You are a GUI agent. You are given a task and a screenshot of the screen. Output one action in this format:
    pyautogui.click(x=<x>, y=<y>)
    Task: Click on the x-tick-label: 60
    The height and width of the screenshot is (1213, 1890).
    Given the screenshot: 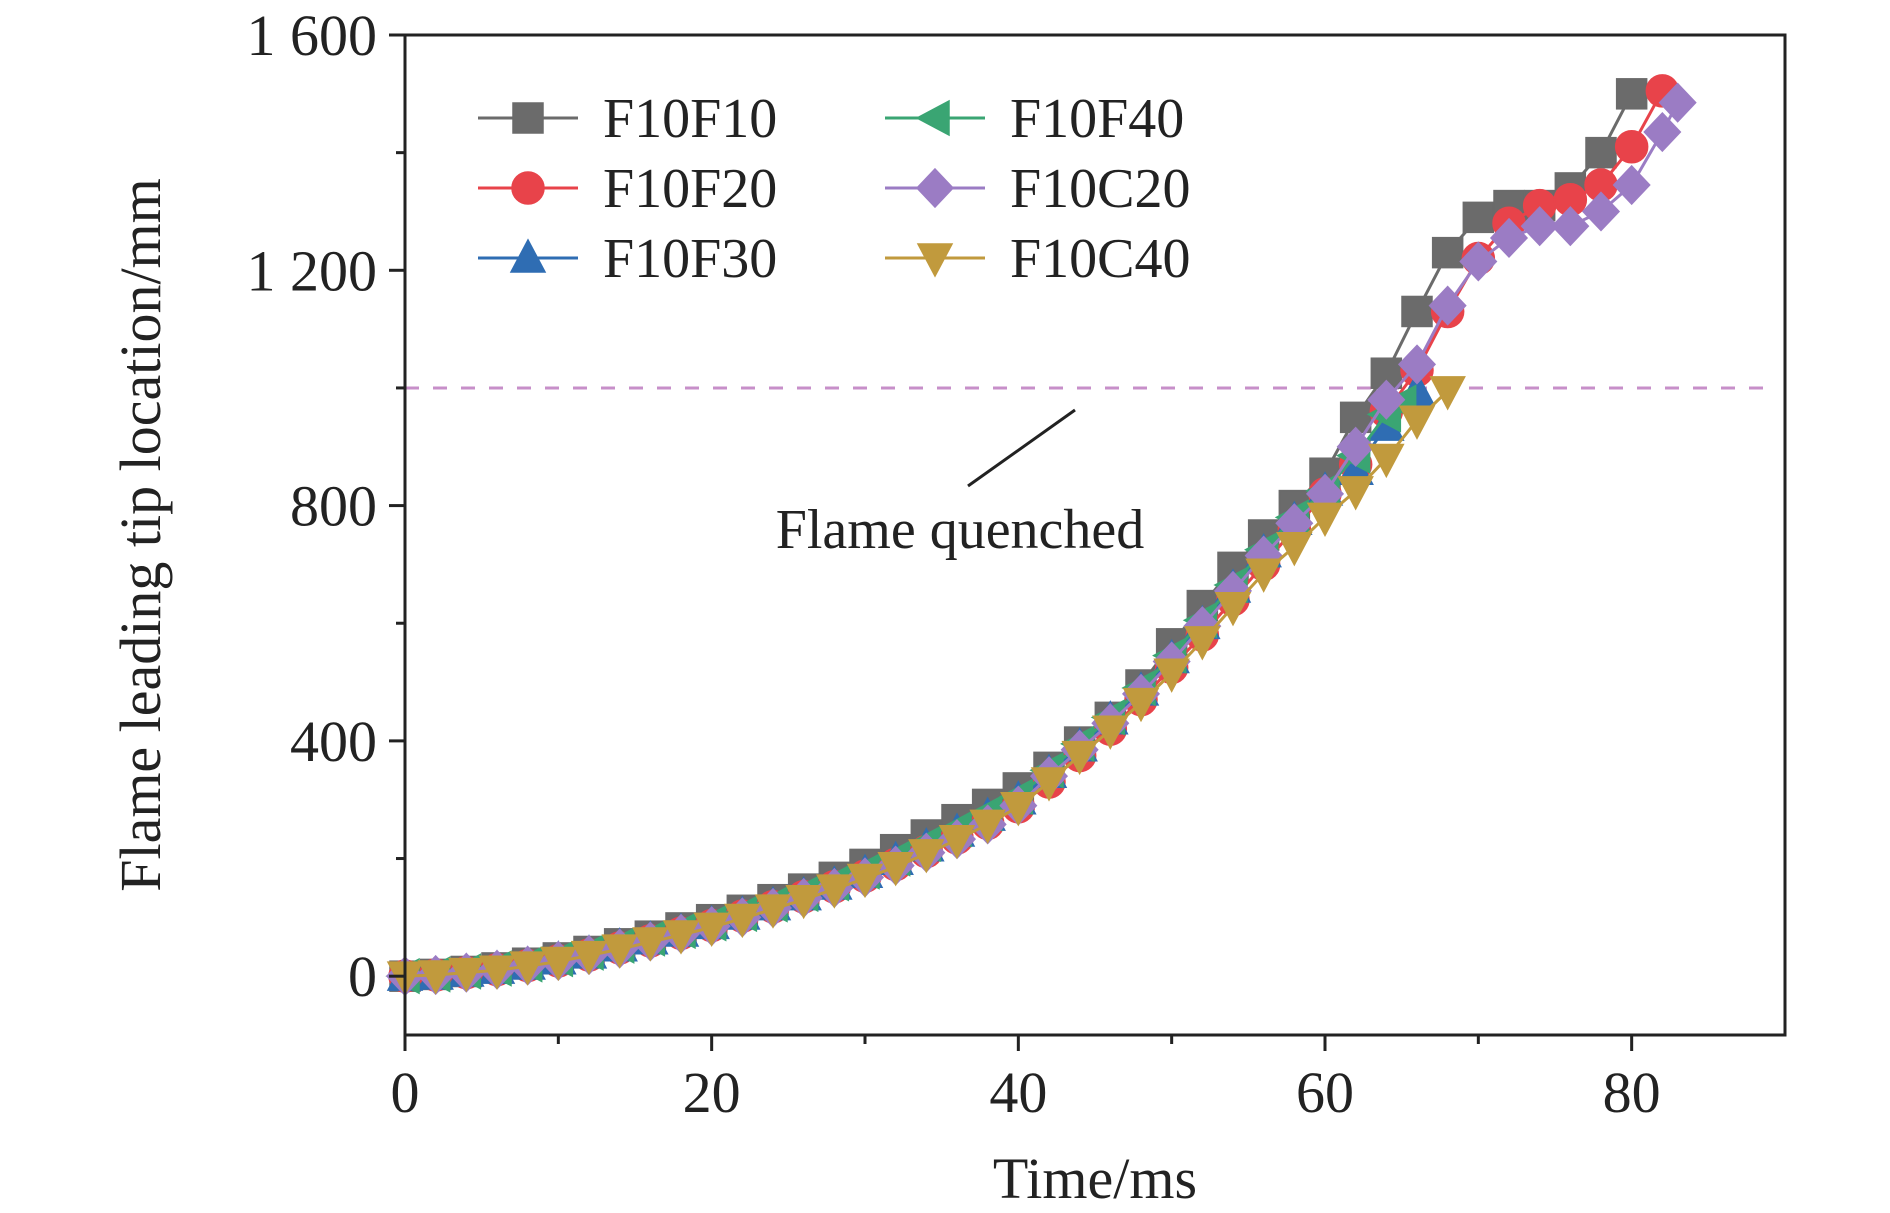 What is the action you would take?
    pyautogui.click(x=1325, y=1092)
    